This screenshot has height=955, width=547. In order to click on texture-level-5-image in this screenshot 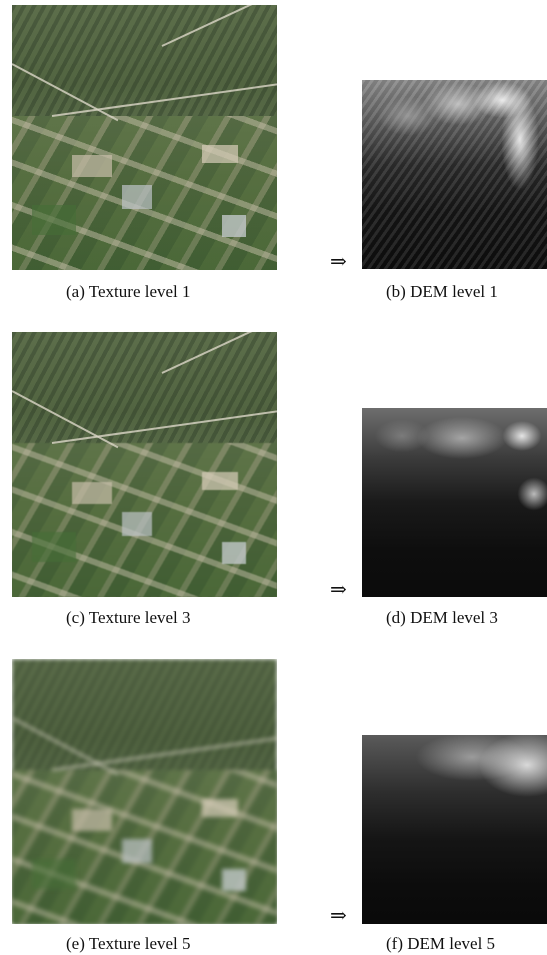, I will do `click(144, 791)`.